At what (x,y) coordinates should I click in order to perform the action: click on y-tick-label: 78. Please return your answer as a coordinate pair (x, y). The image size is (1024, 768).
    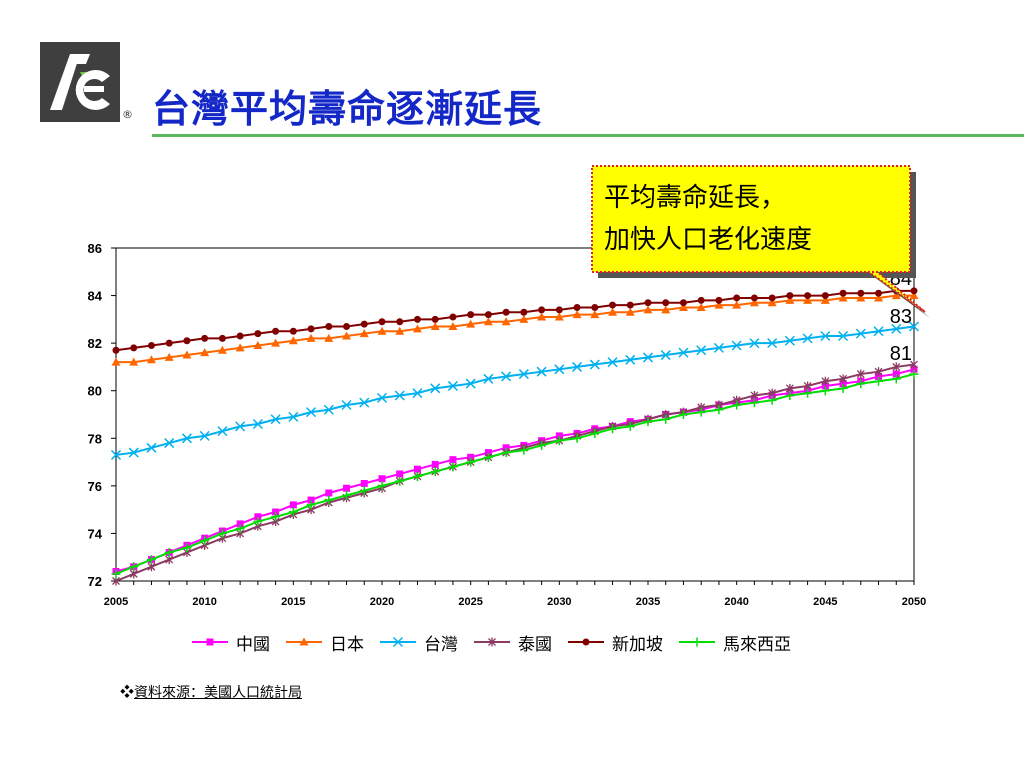
    Looking at the image, I should click on (95, 438).